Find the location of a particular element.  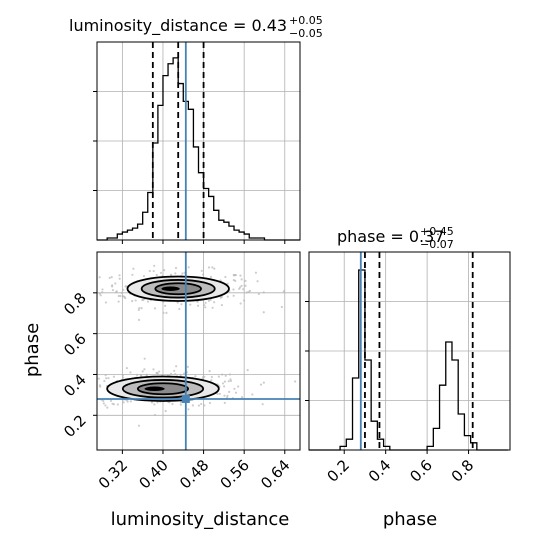

title-luminosity-distance: luminosity_distance = 0.43 is located at coordinates (178, 26).